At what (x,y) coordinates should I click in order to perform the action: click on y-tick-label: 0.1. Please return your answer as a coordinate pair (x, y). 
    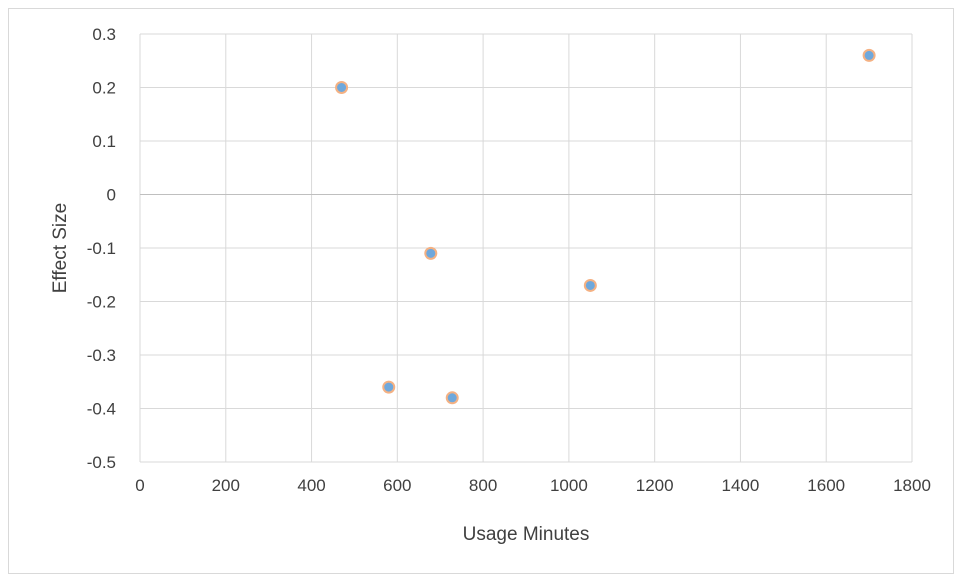
    Looking at the image, I should click on (104, 141).